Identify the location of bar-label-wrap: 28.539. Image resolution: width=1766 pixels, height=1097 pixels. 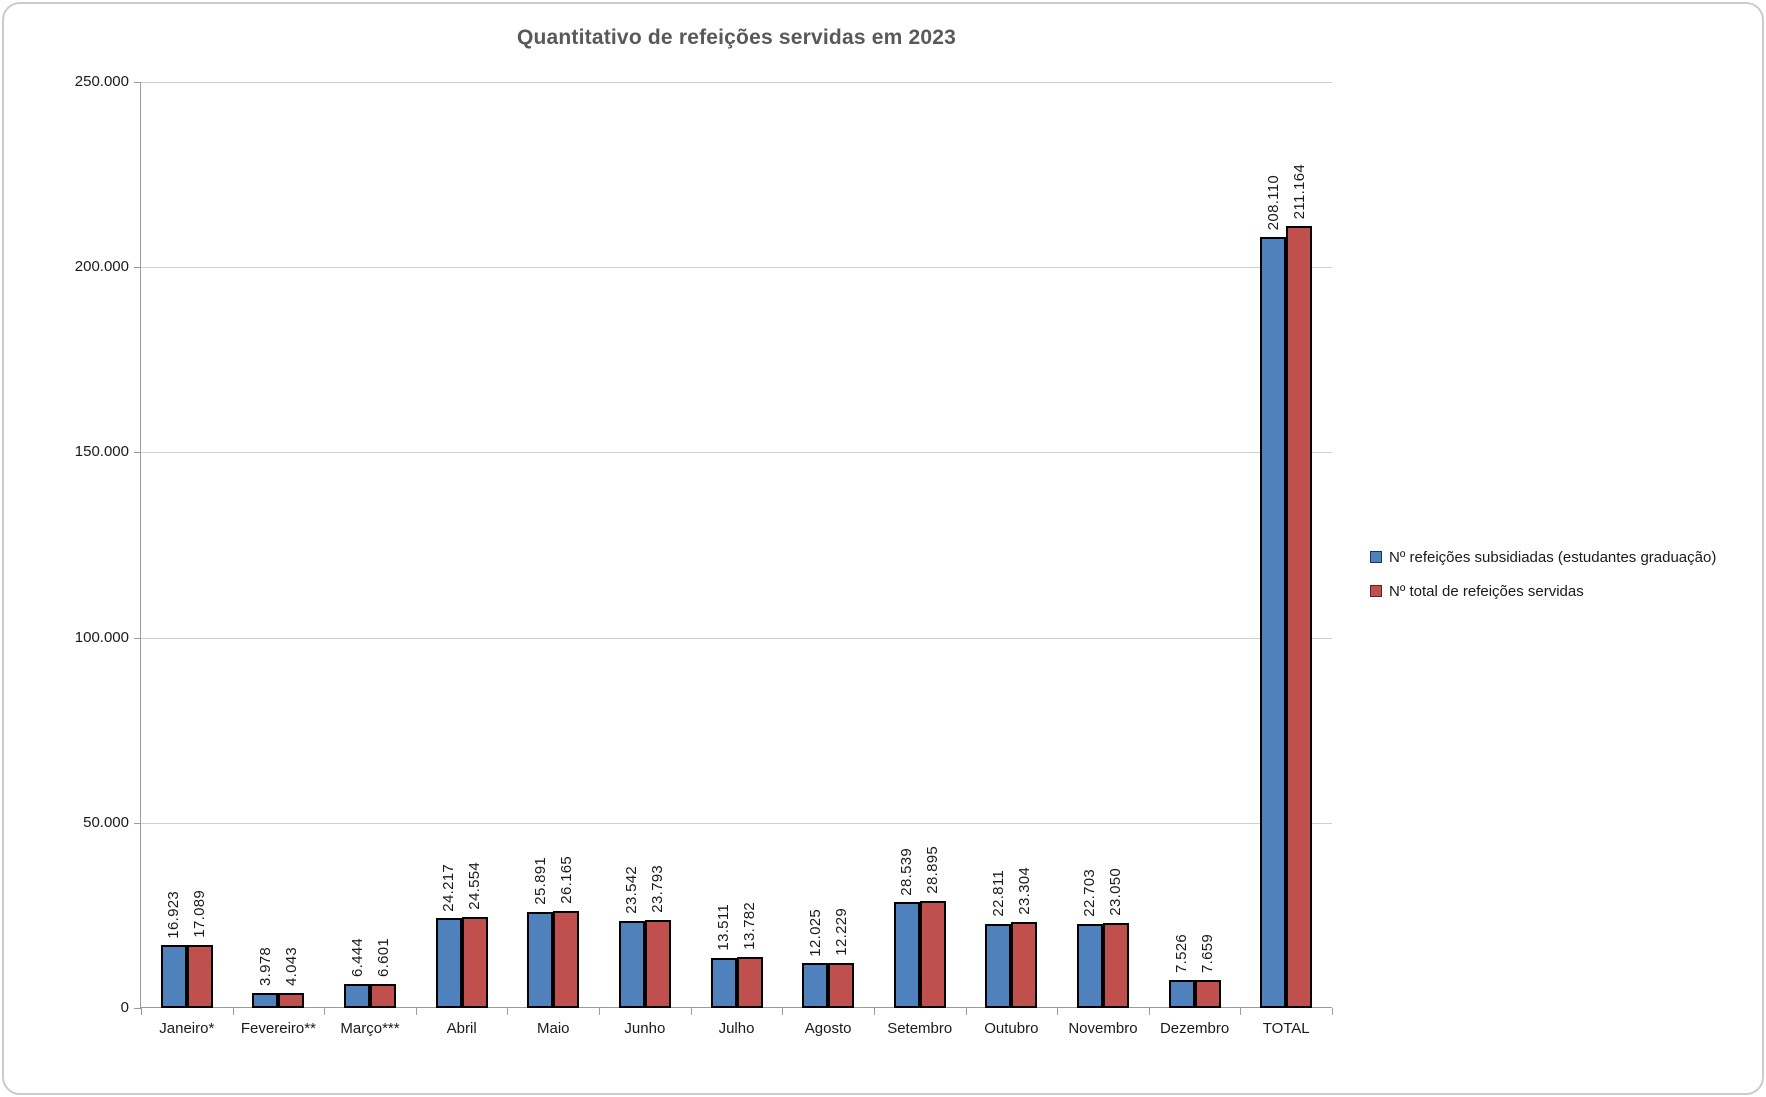
(907, 872).